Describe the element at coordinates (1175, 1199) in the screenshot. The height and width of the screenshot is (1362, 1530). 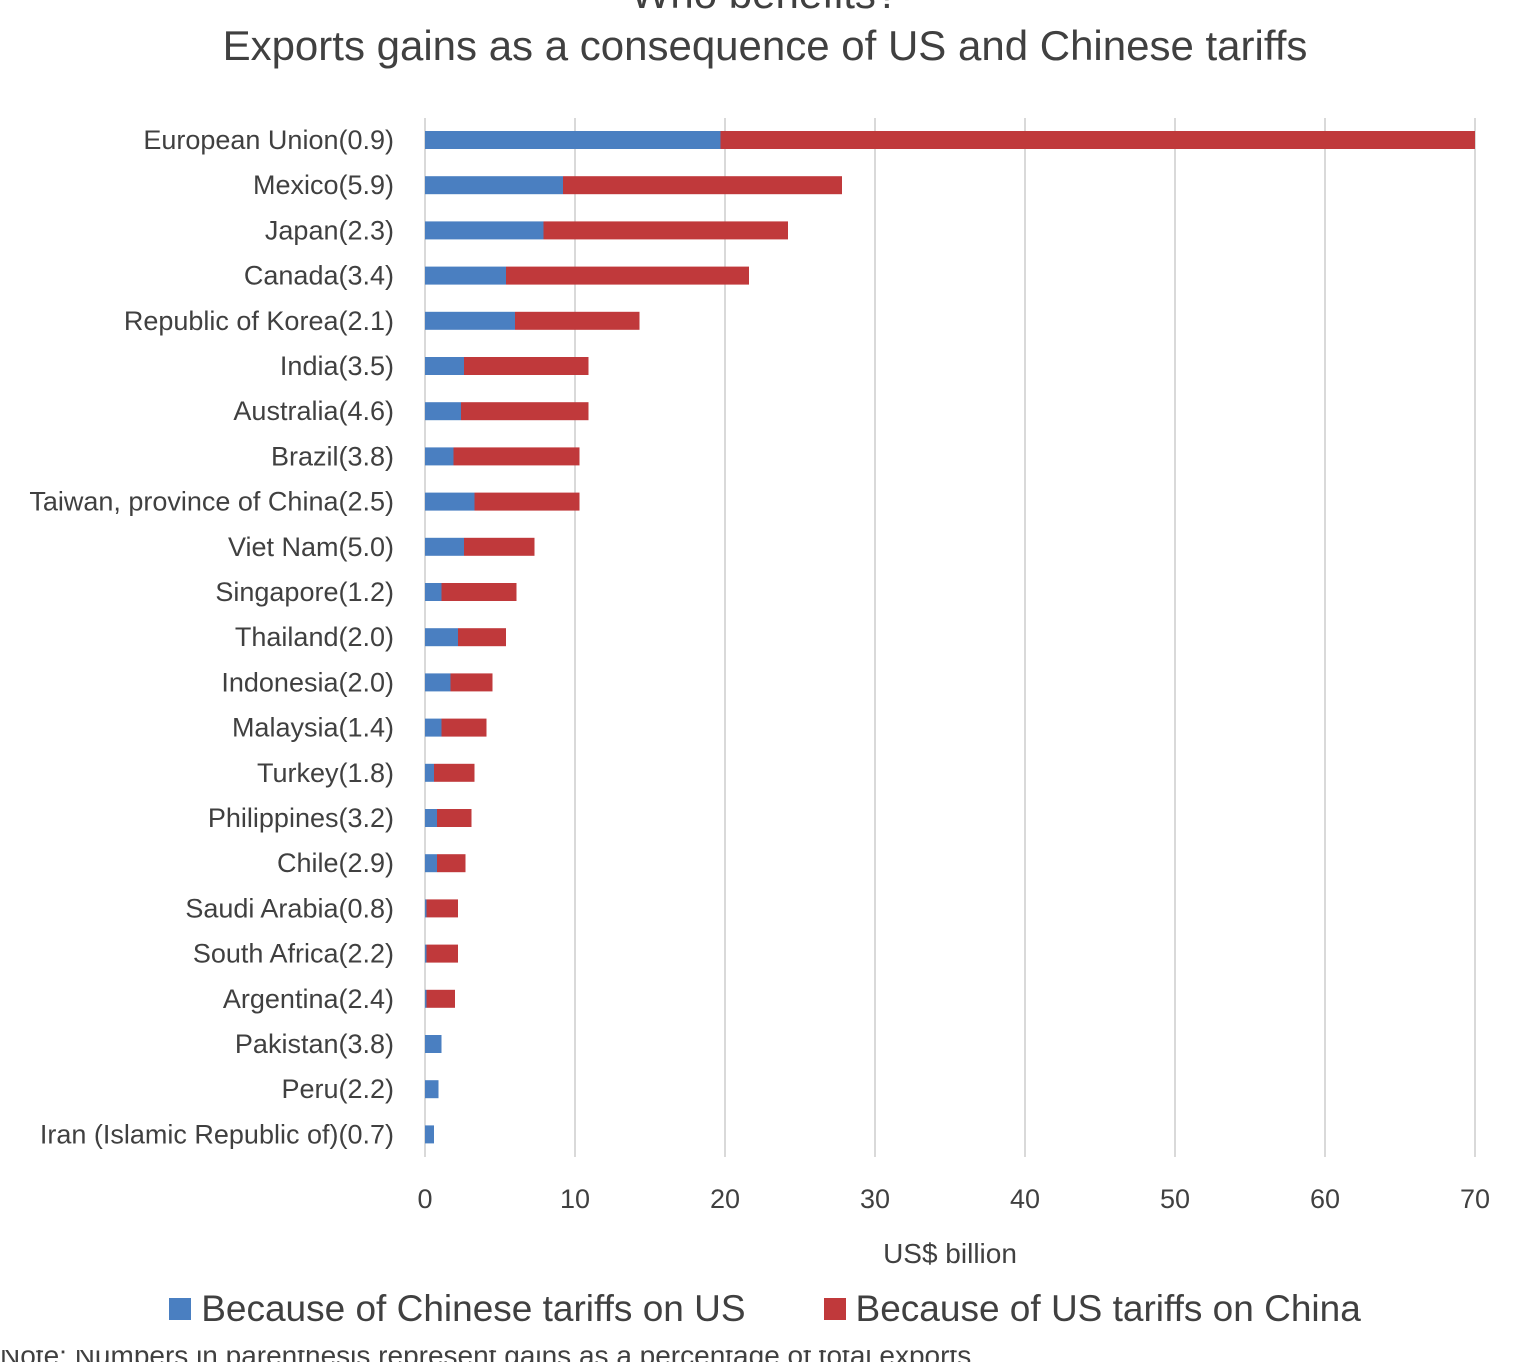
I see `x-tick-label: 50` at that location.